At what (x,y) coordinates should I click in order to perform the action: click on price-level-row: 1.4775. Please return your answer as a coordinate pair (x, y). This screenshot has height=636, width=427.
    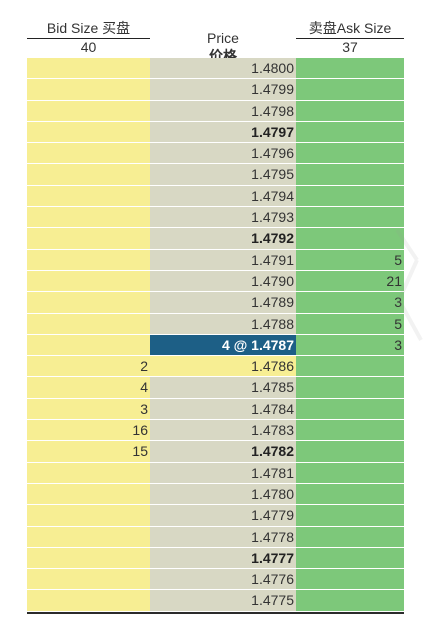
    Looking at the image, I should click on (215, 601).